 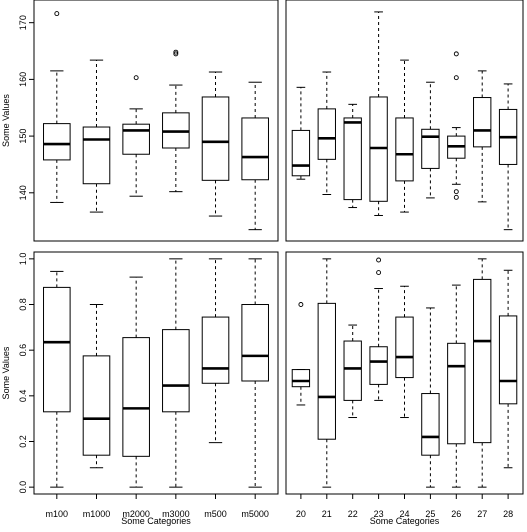 I want to click on y-tick-label: 160, so click(x=23, y=79).